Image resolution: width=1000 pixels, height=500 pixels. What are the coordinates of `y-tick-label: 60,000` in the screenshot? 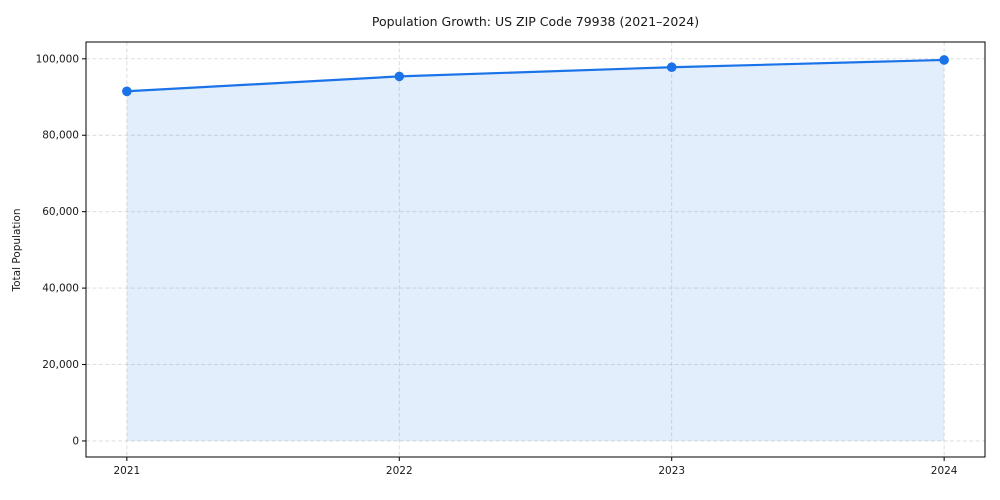 It's located at (60, 212).